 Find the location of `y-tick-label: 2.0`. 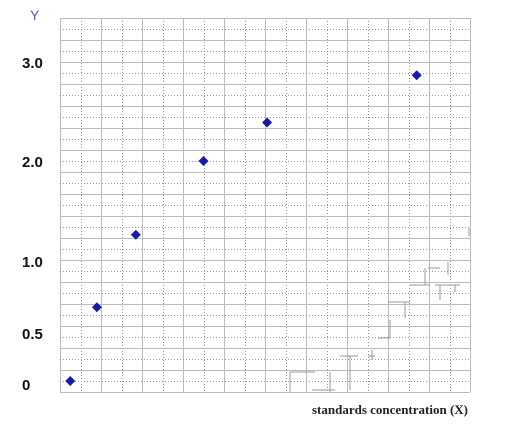

y-tick-label: 2.0 is located at coordinates (32, 162).